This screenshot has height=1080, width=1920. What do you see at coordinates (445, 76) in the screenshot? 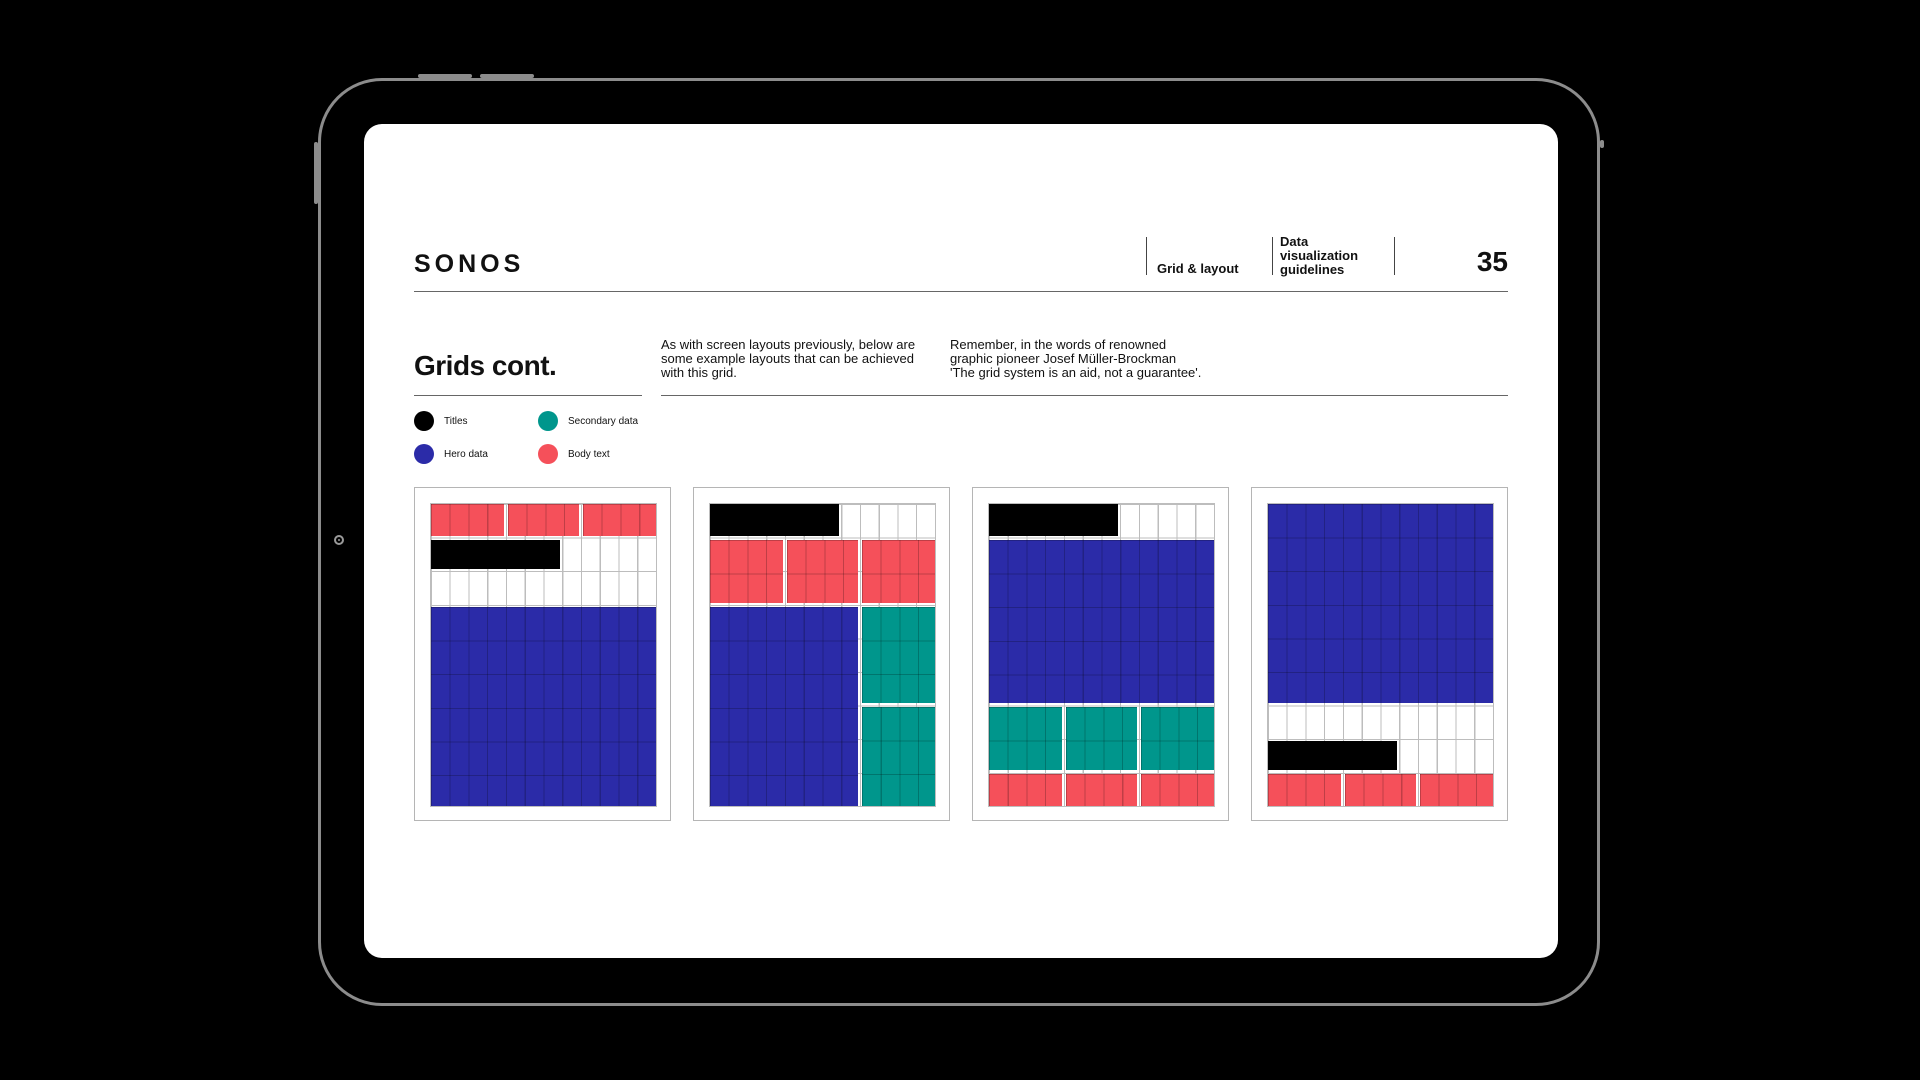
I see `device-button-volume-up` at bounding box center [445, 76].